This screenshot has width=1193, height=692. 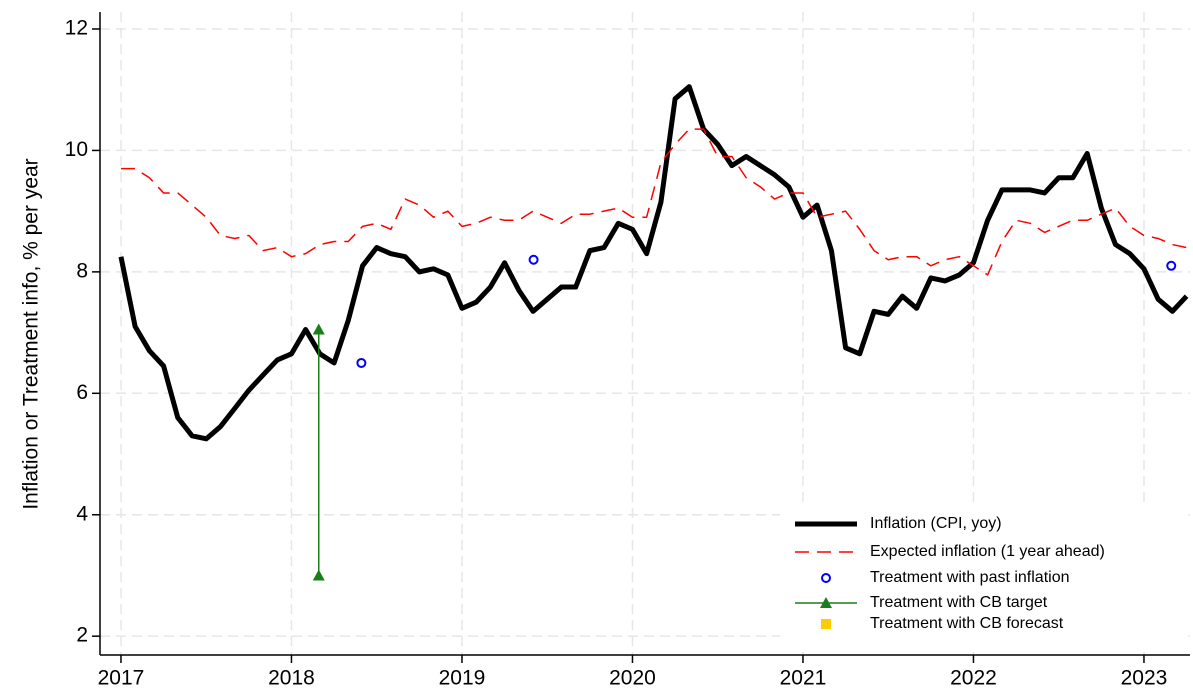 I want to click on x-tick-label: 2022, so click(x=973, y=678).